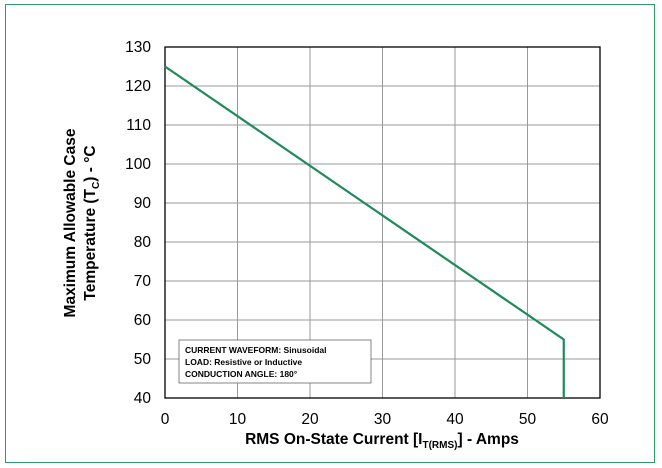 This screenshot has height=468, width=662. What do you see at coordinates (138, 86) in the screenshot?
I see `y-tick-label: 120` at bounding box center [138, 86].